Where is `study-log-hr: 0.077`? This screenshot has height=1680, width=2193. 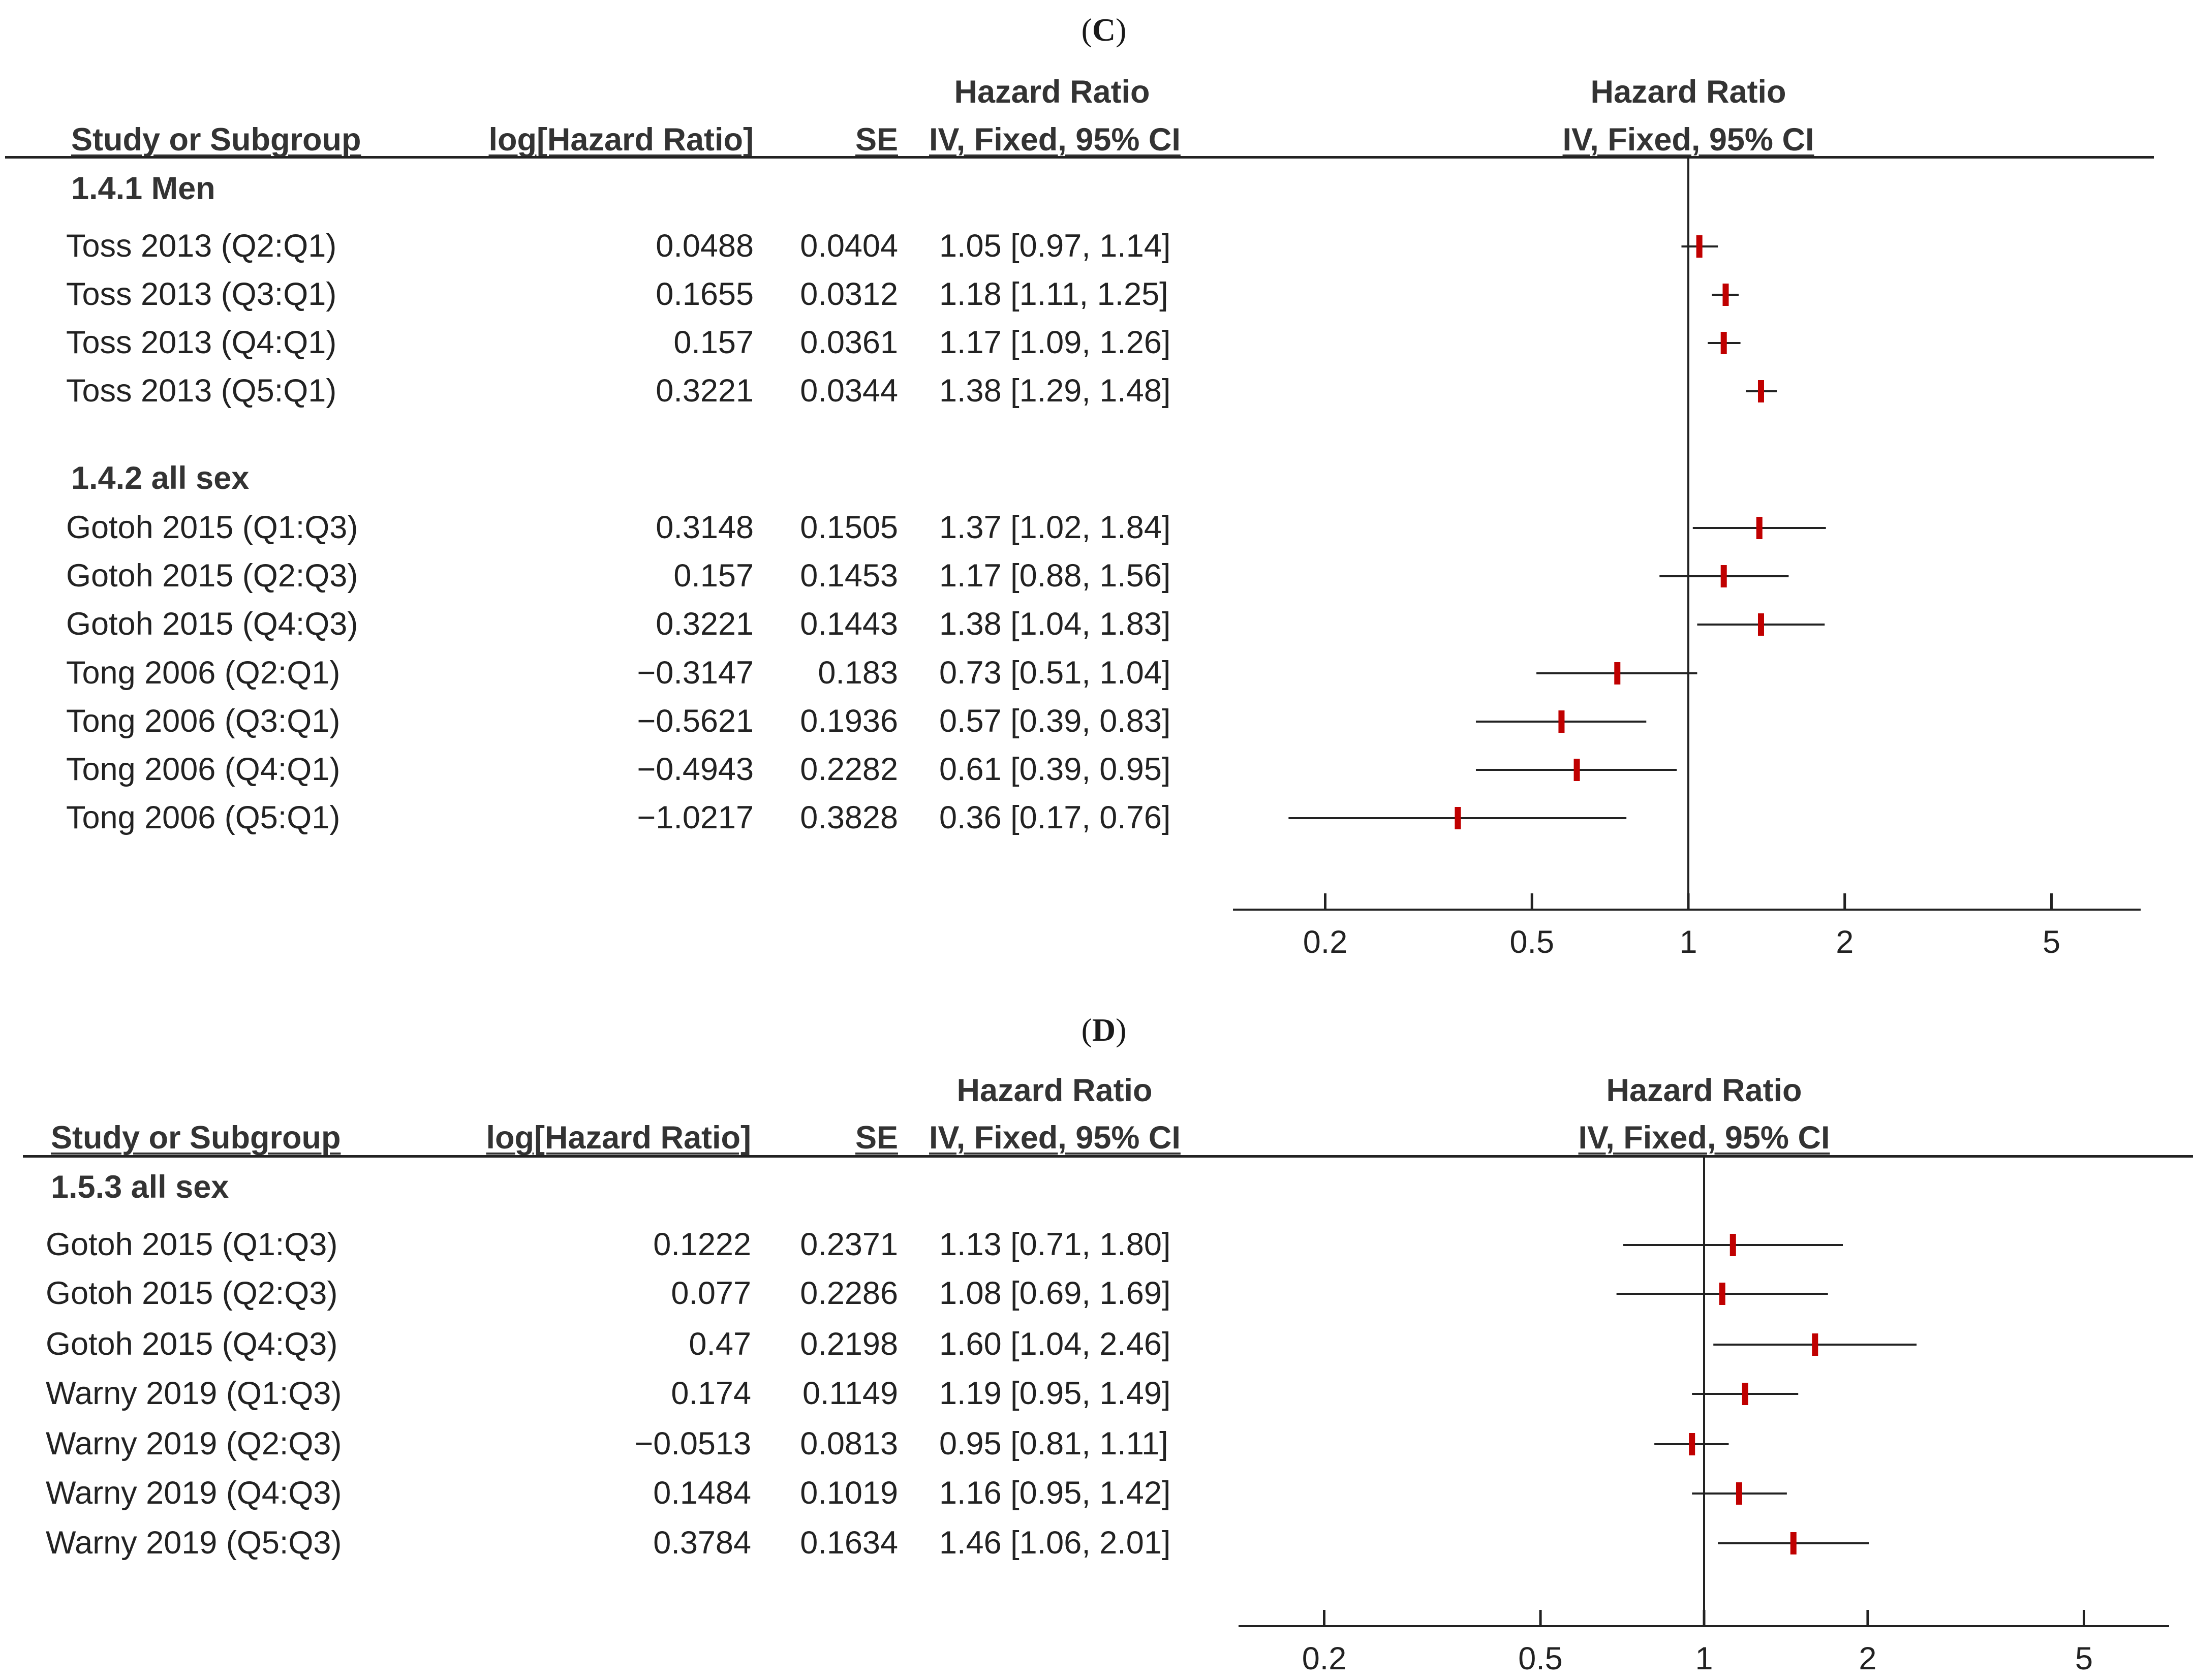 study-log-hr: 0.077 is located at coordinates (711, 1293).